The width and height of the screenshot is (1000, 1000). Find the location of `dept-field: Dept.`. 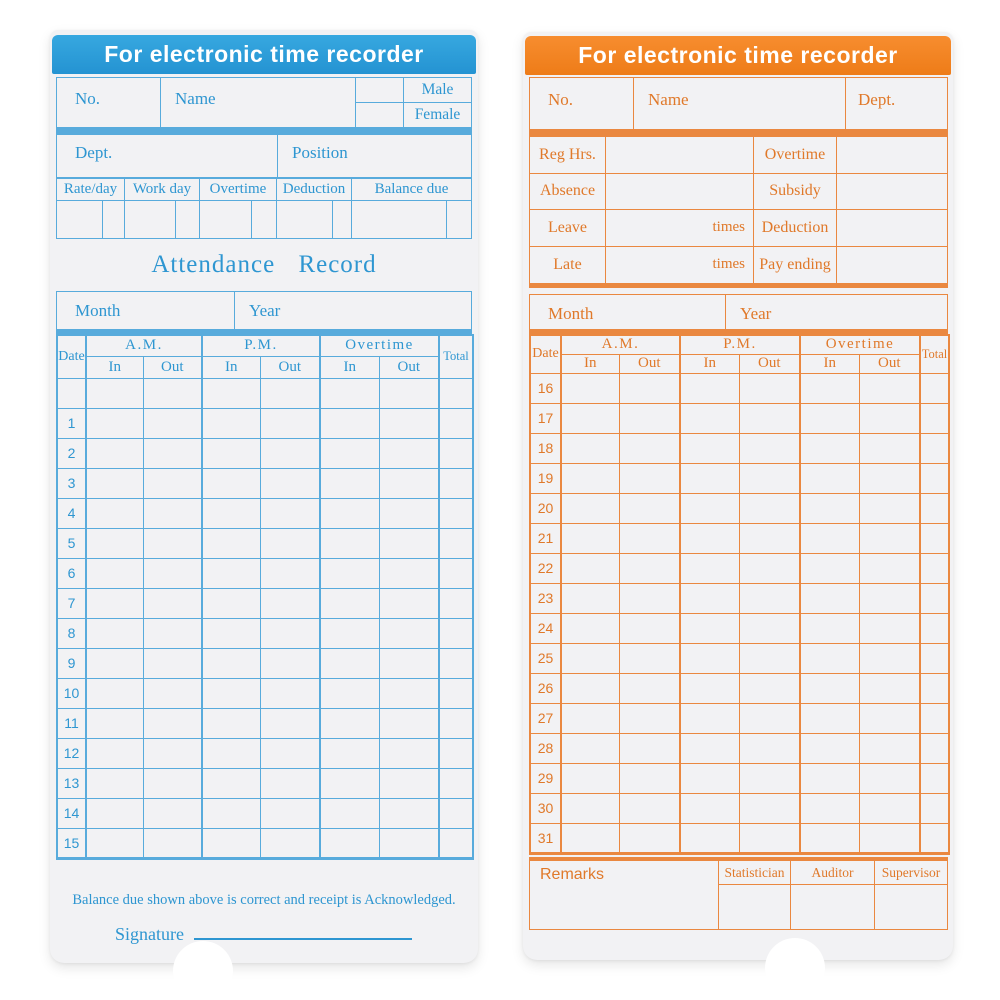

dept-field: Dept. is located at coordinates (877, 99).